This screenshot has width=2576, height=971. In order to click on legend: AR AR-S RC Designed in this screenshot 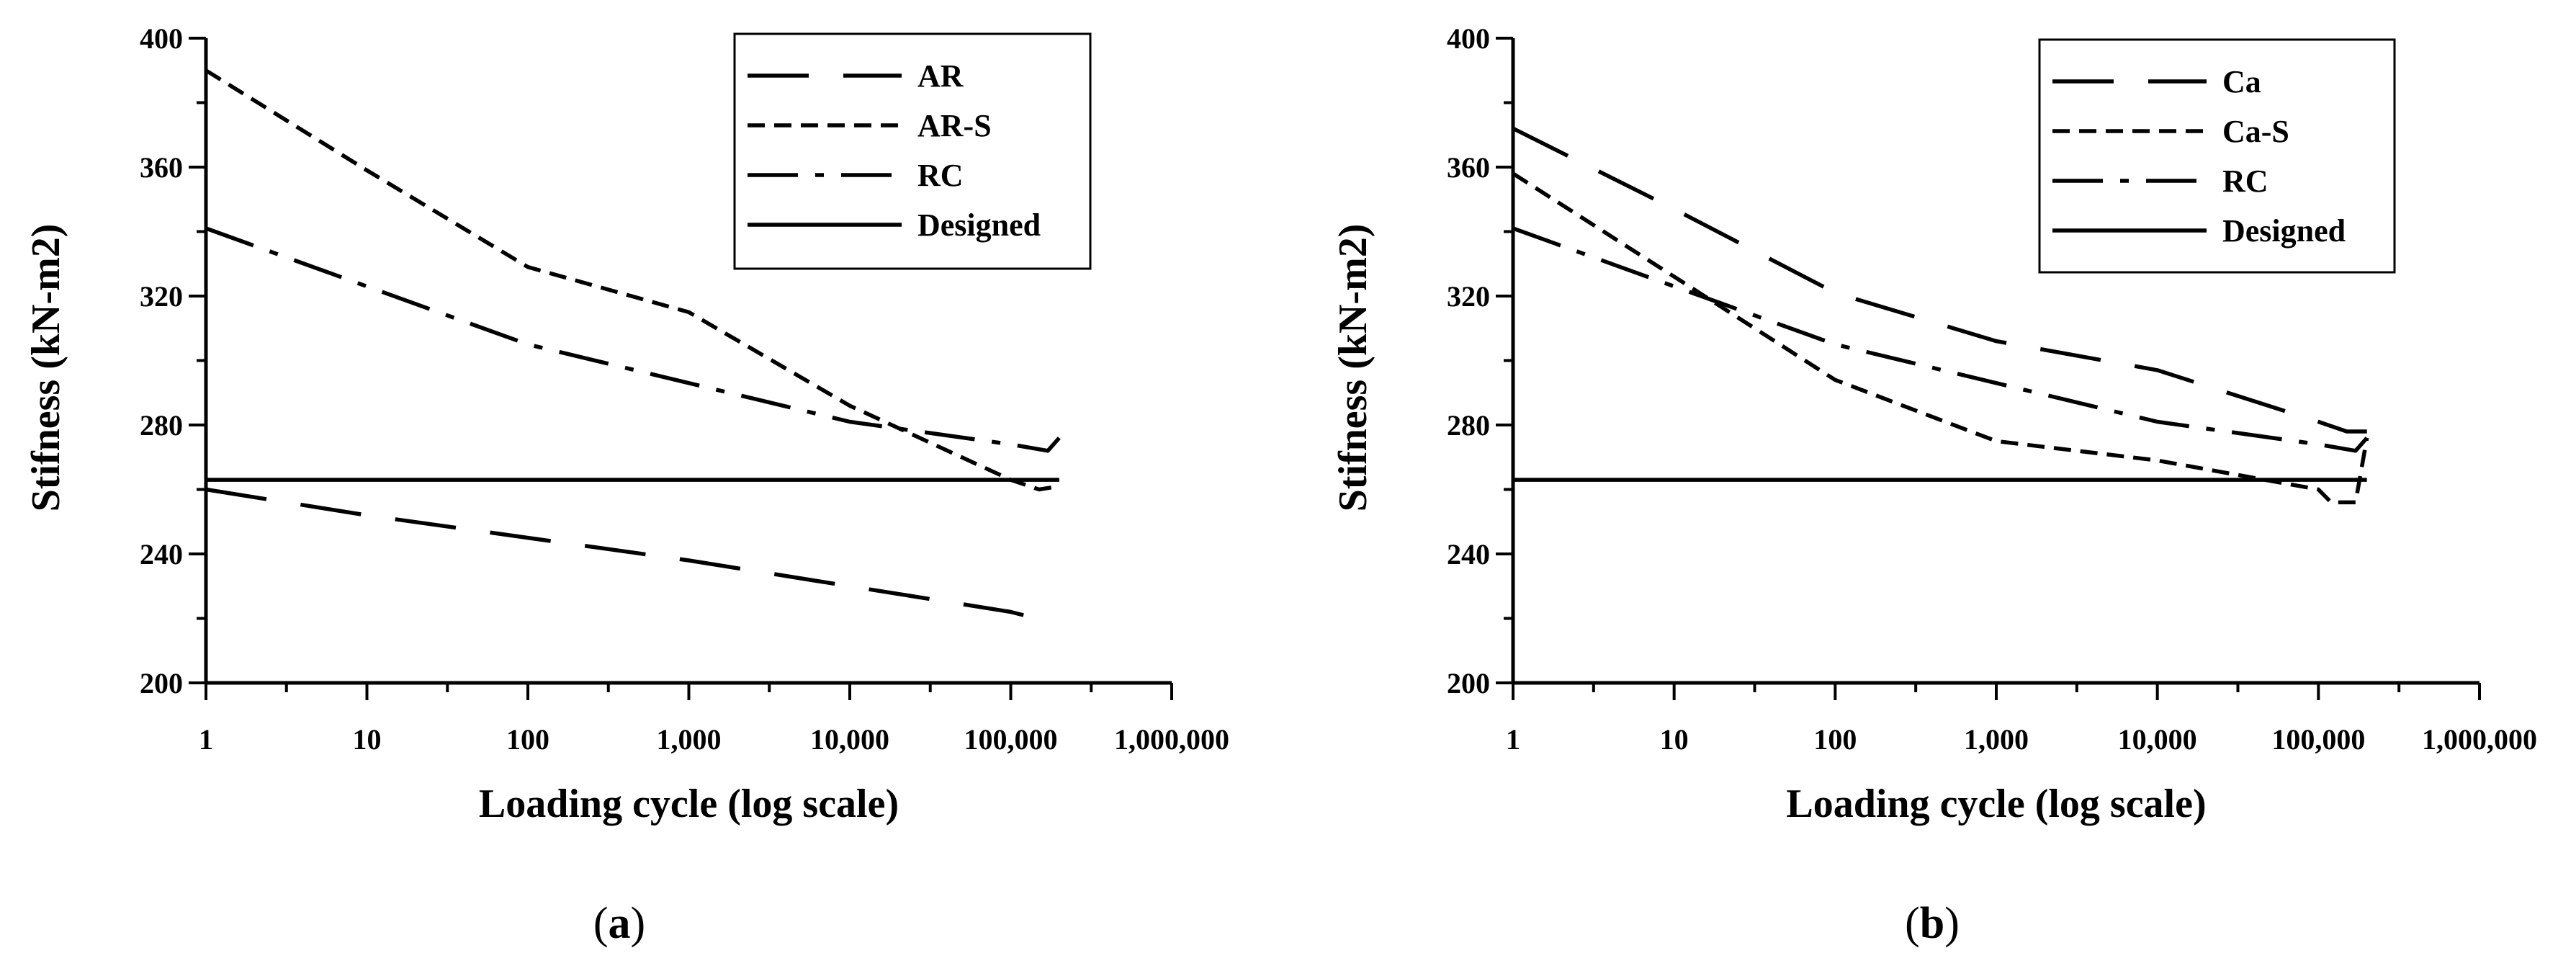, I will do `click(912, 151)`.